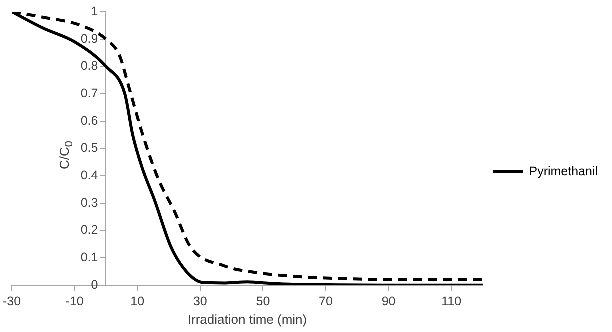 The image size is (612, 332). Describe the element at coordinates (89, 230) in the screenshot. I see `y-tick-label: 0.2` at that location.